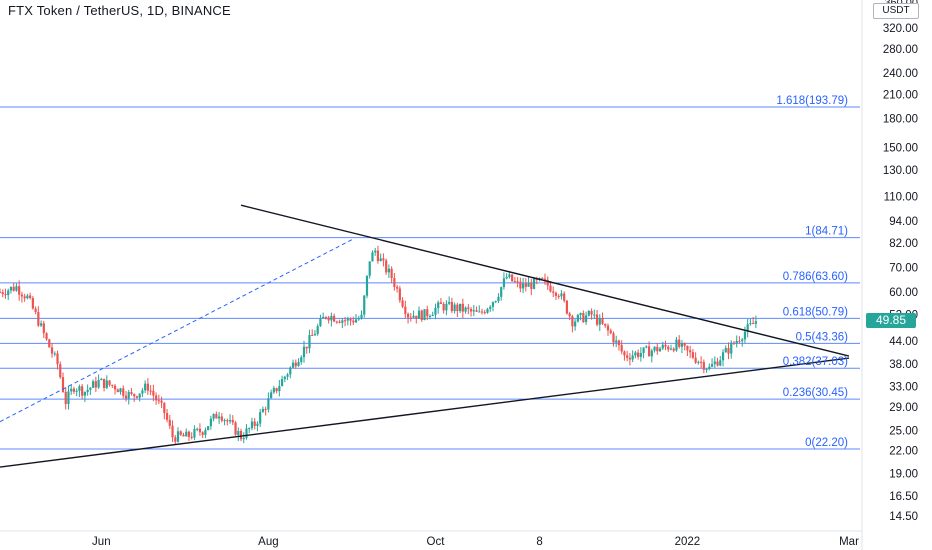  I want to click on price-tick-label: 280.00, so click(900, 50).